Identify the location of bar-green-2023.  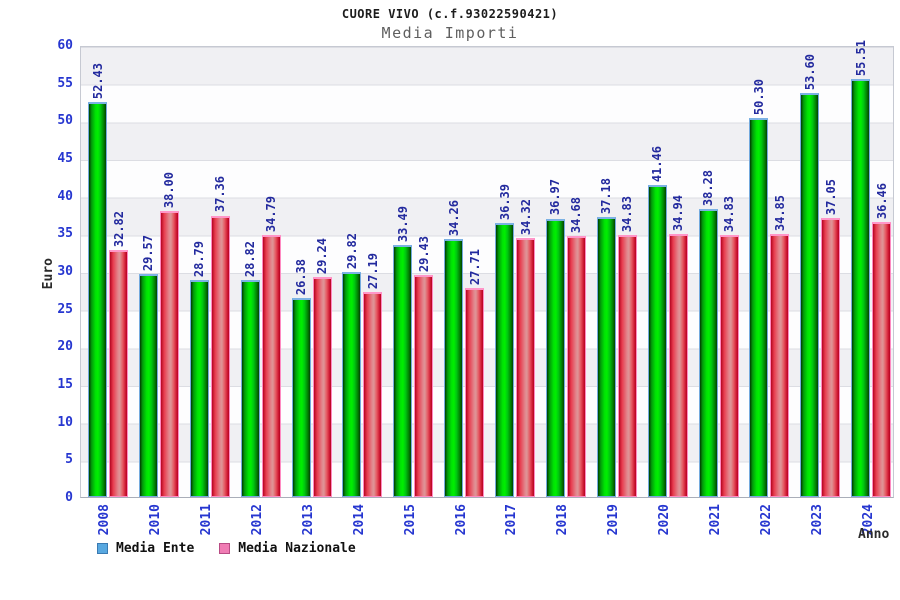
(810, 295).